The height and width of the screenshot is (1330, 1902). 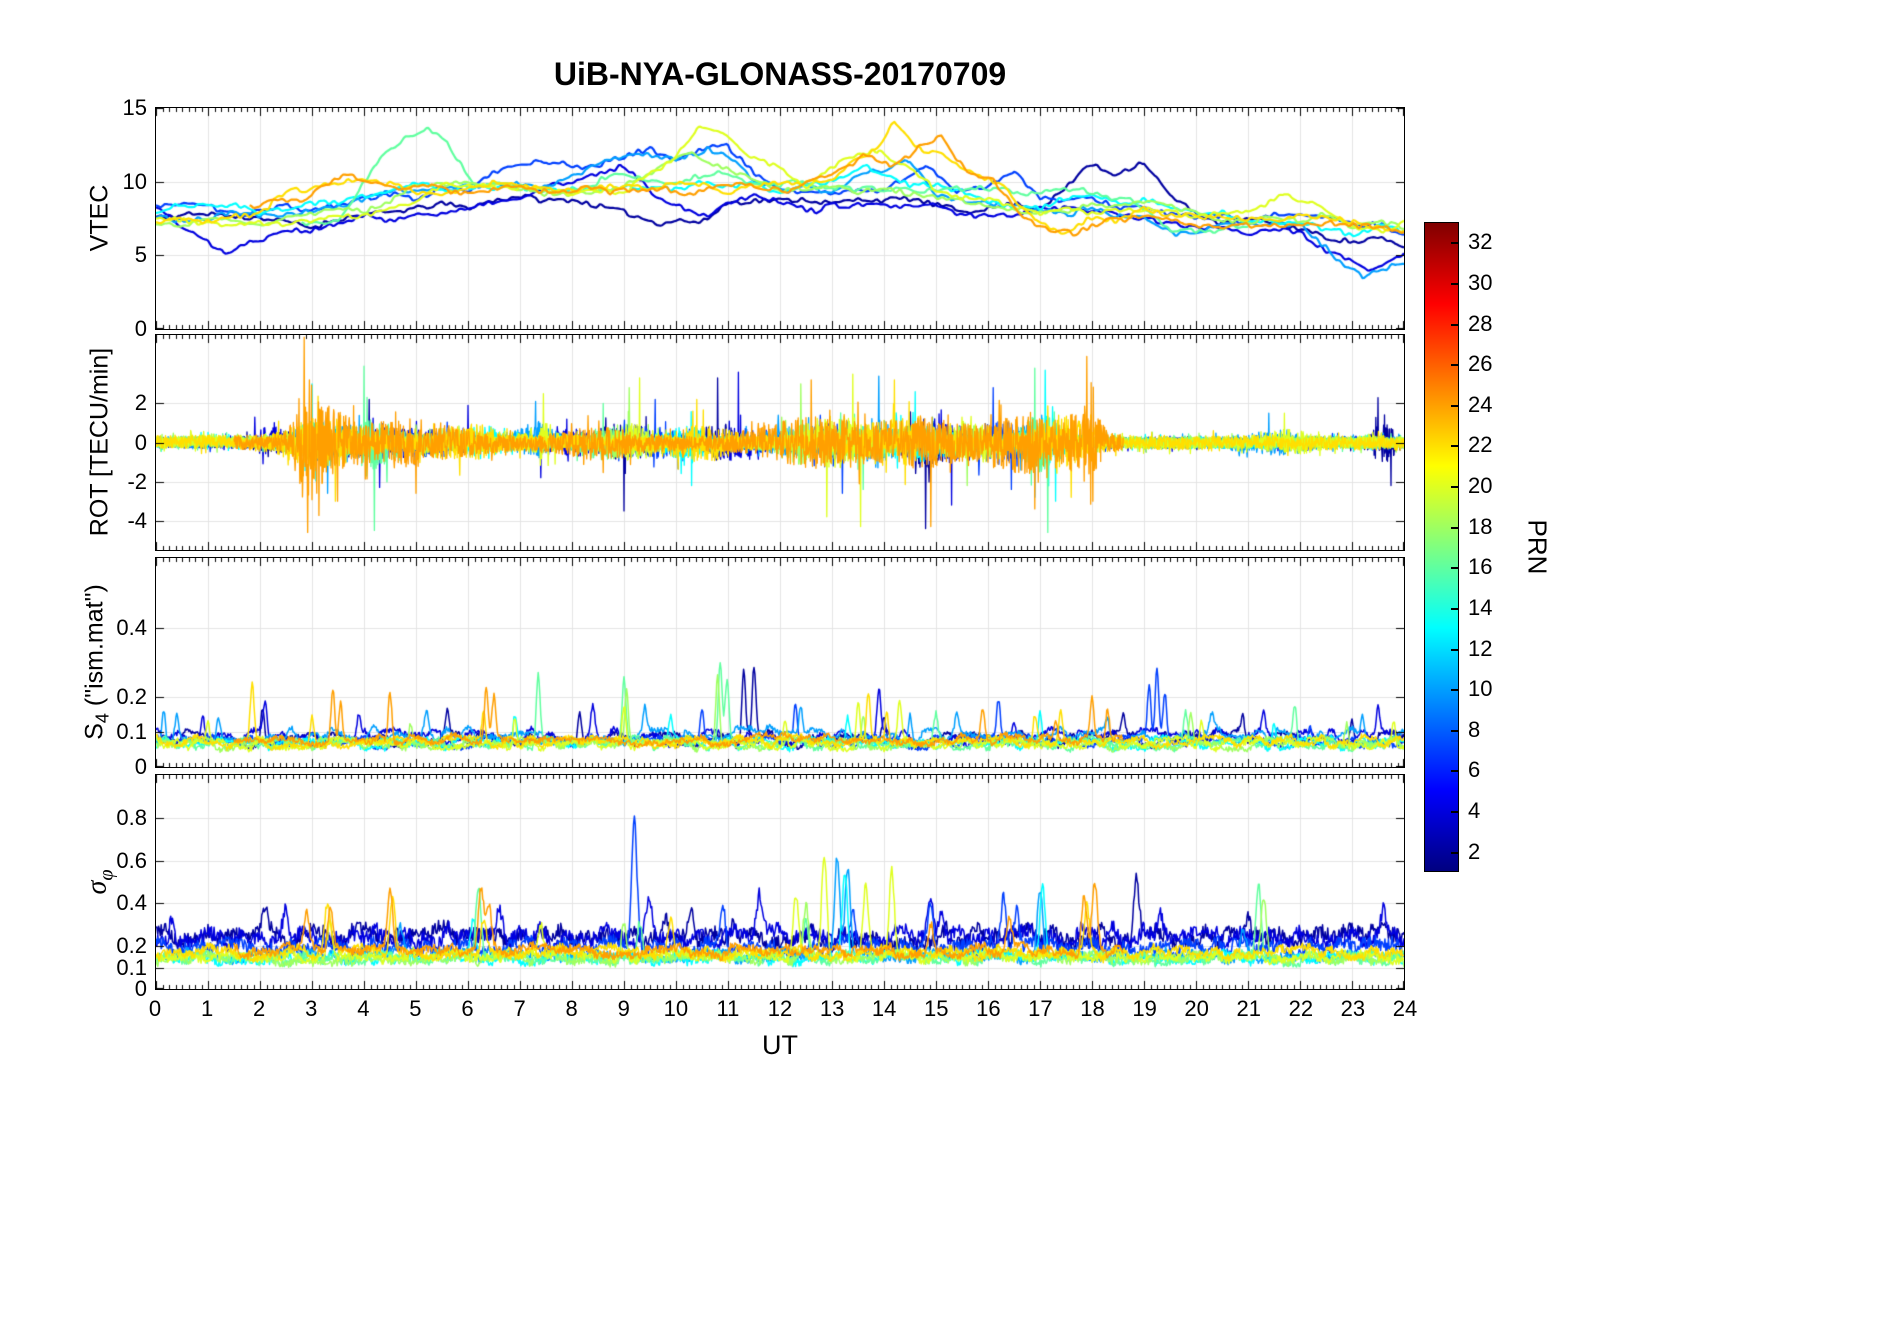 I want to click on x-tick-label: 5, so click(x=415, y=1008).